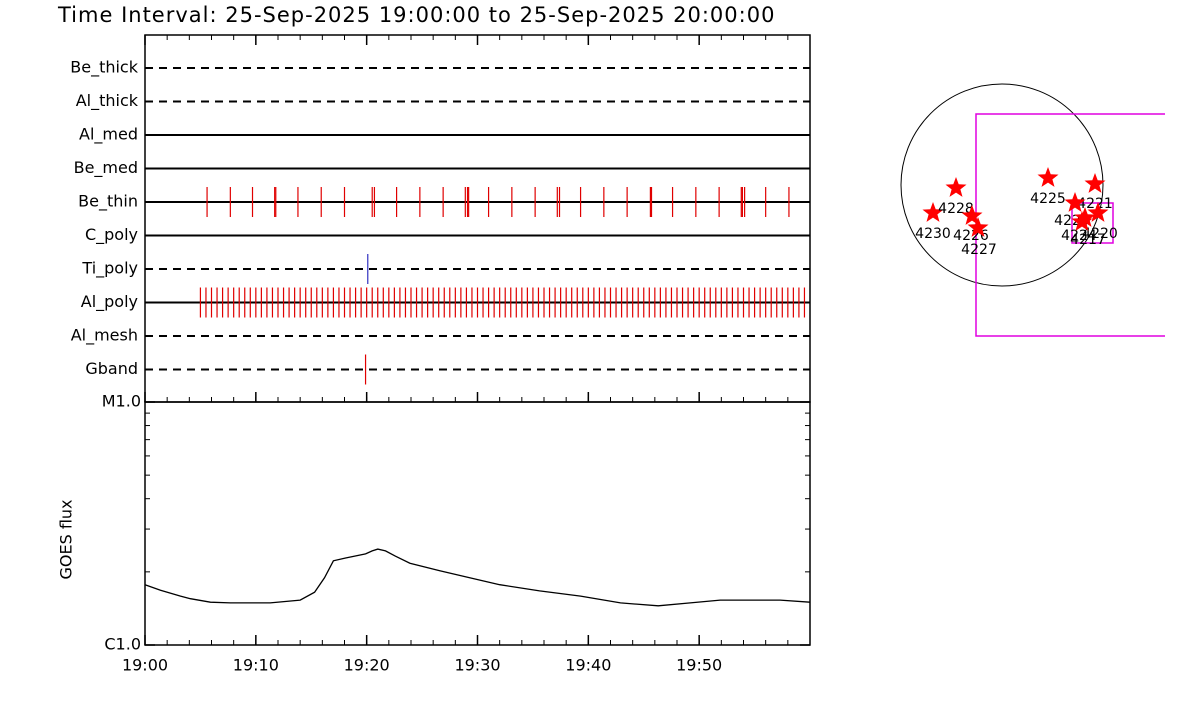  Describe the element at coordinates (108, 135) in the screenshot. I see `row-label: Al_med` at that location.